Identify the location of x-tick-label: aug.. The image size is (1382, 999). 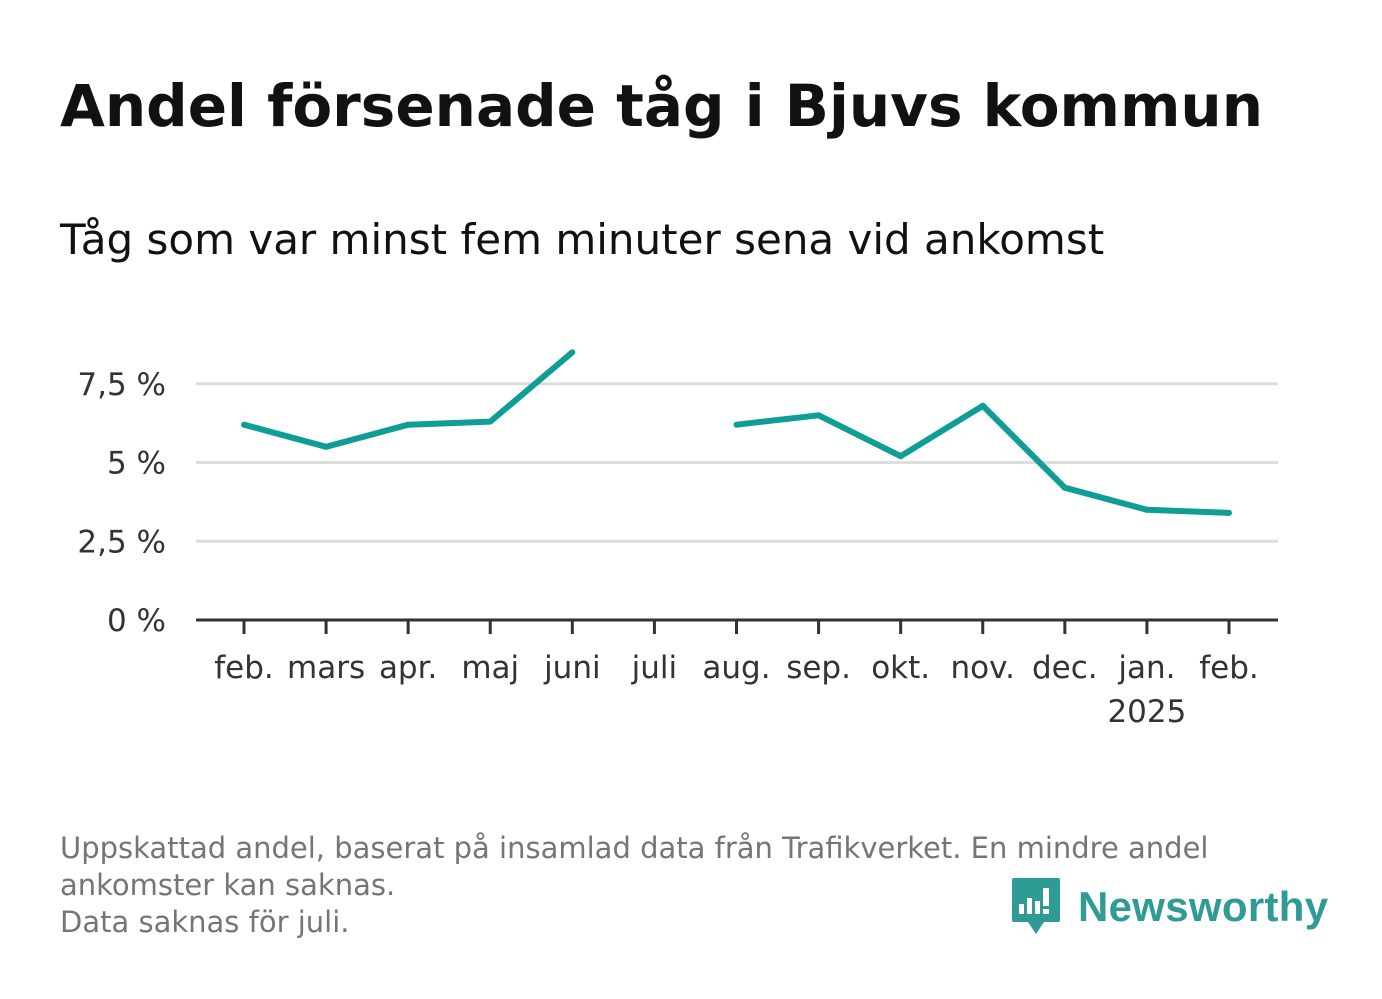
(736, 668).